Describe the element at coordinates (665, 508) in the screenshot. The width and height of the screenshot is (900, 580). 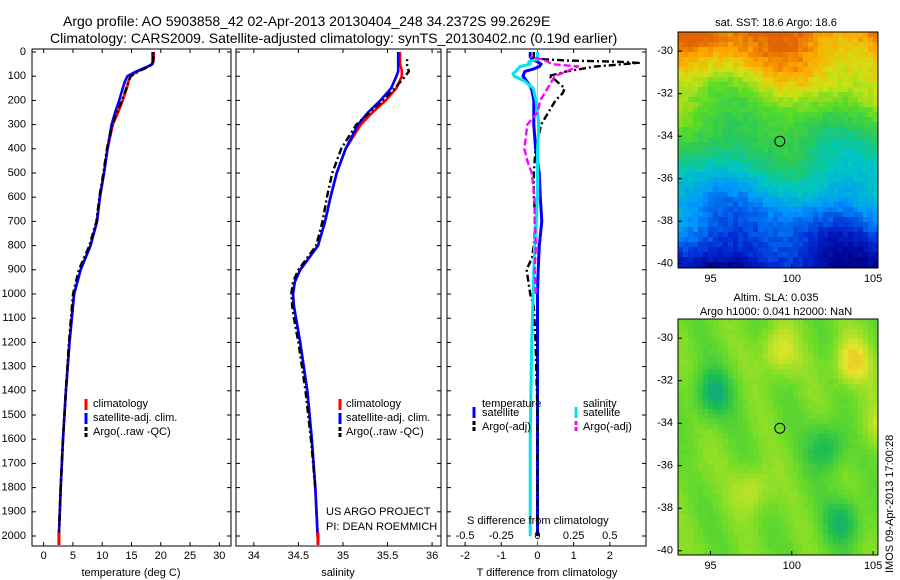
I see `sla-lat-tick-label: -38` at that location.